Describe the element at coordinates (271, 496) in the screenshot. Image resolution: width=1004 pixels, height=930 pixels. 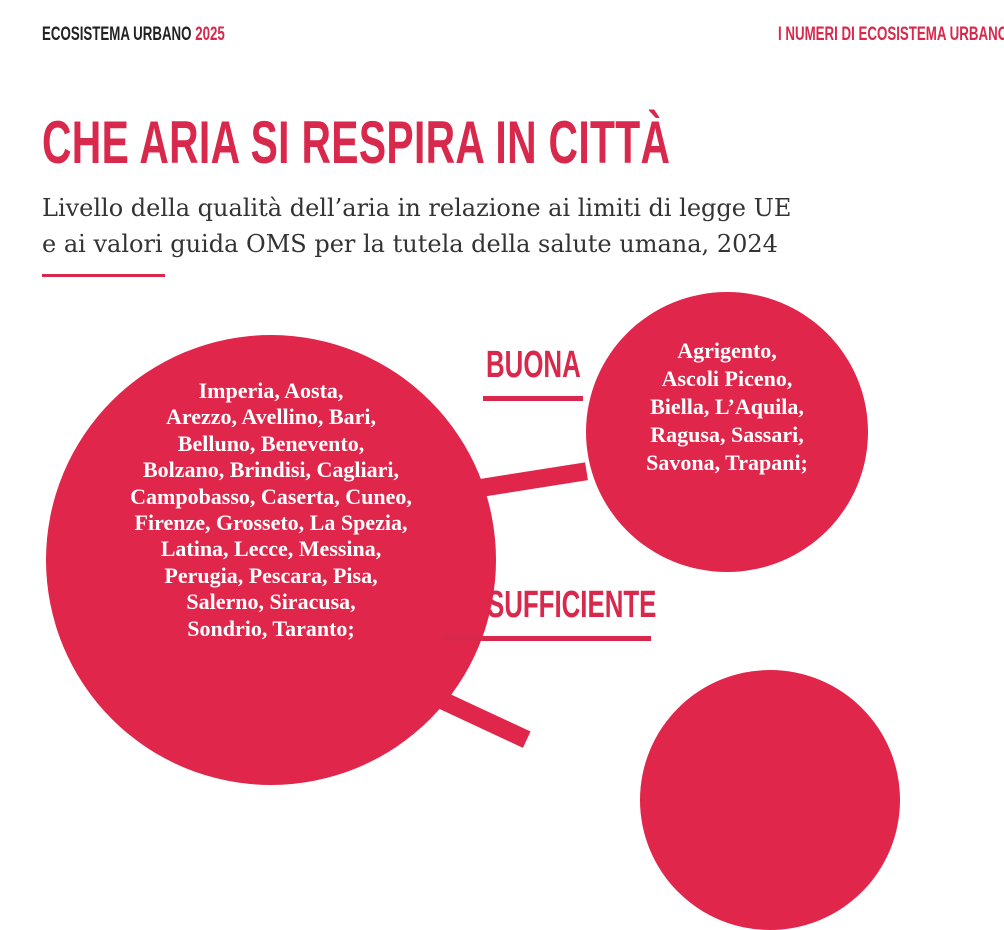
I see `city-line: Campobasso, Caserta, Cuneo,` at that location.